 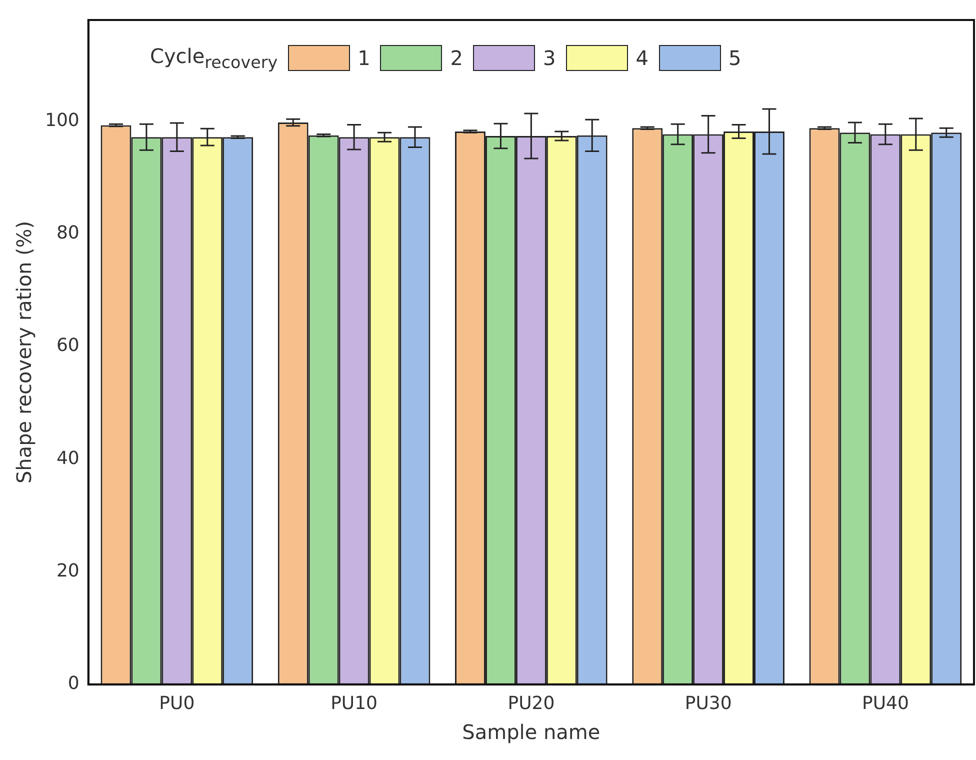 I want to click on x-tick-label: PU20, so click(x=531, y=703).